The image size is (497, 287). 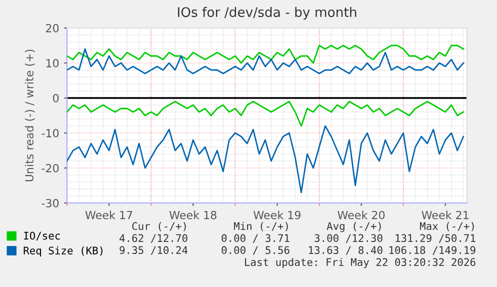 I want to click on x-tick-label: Week 20, so click(x=361, y=215).